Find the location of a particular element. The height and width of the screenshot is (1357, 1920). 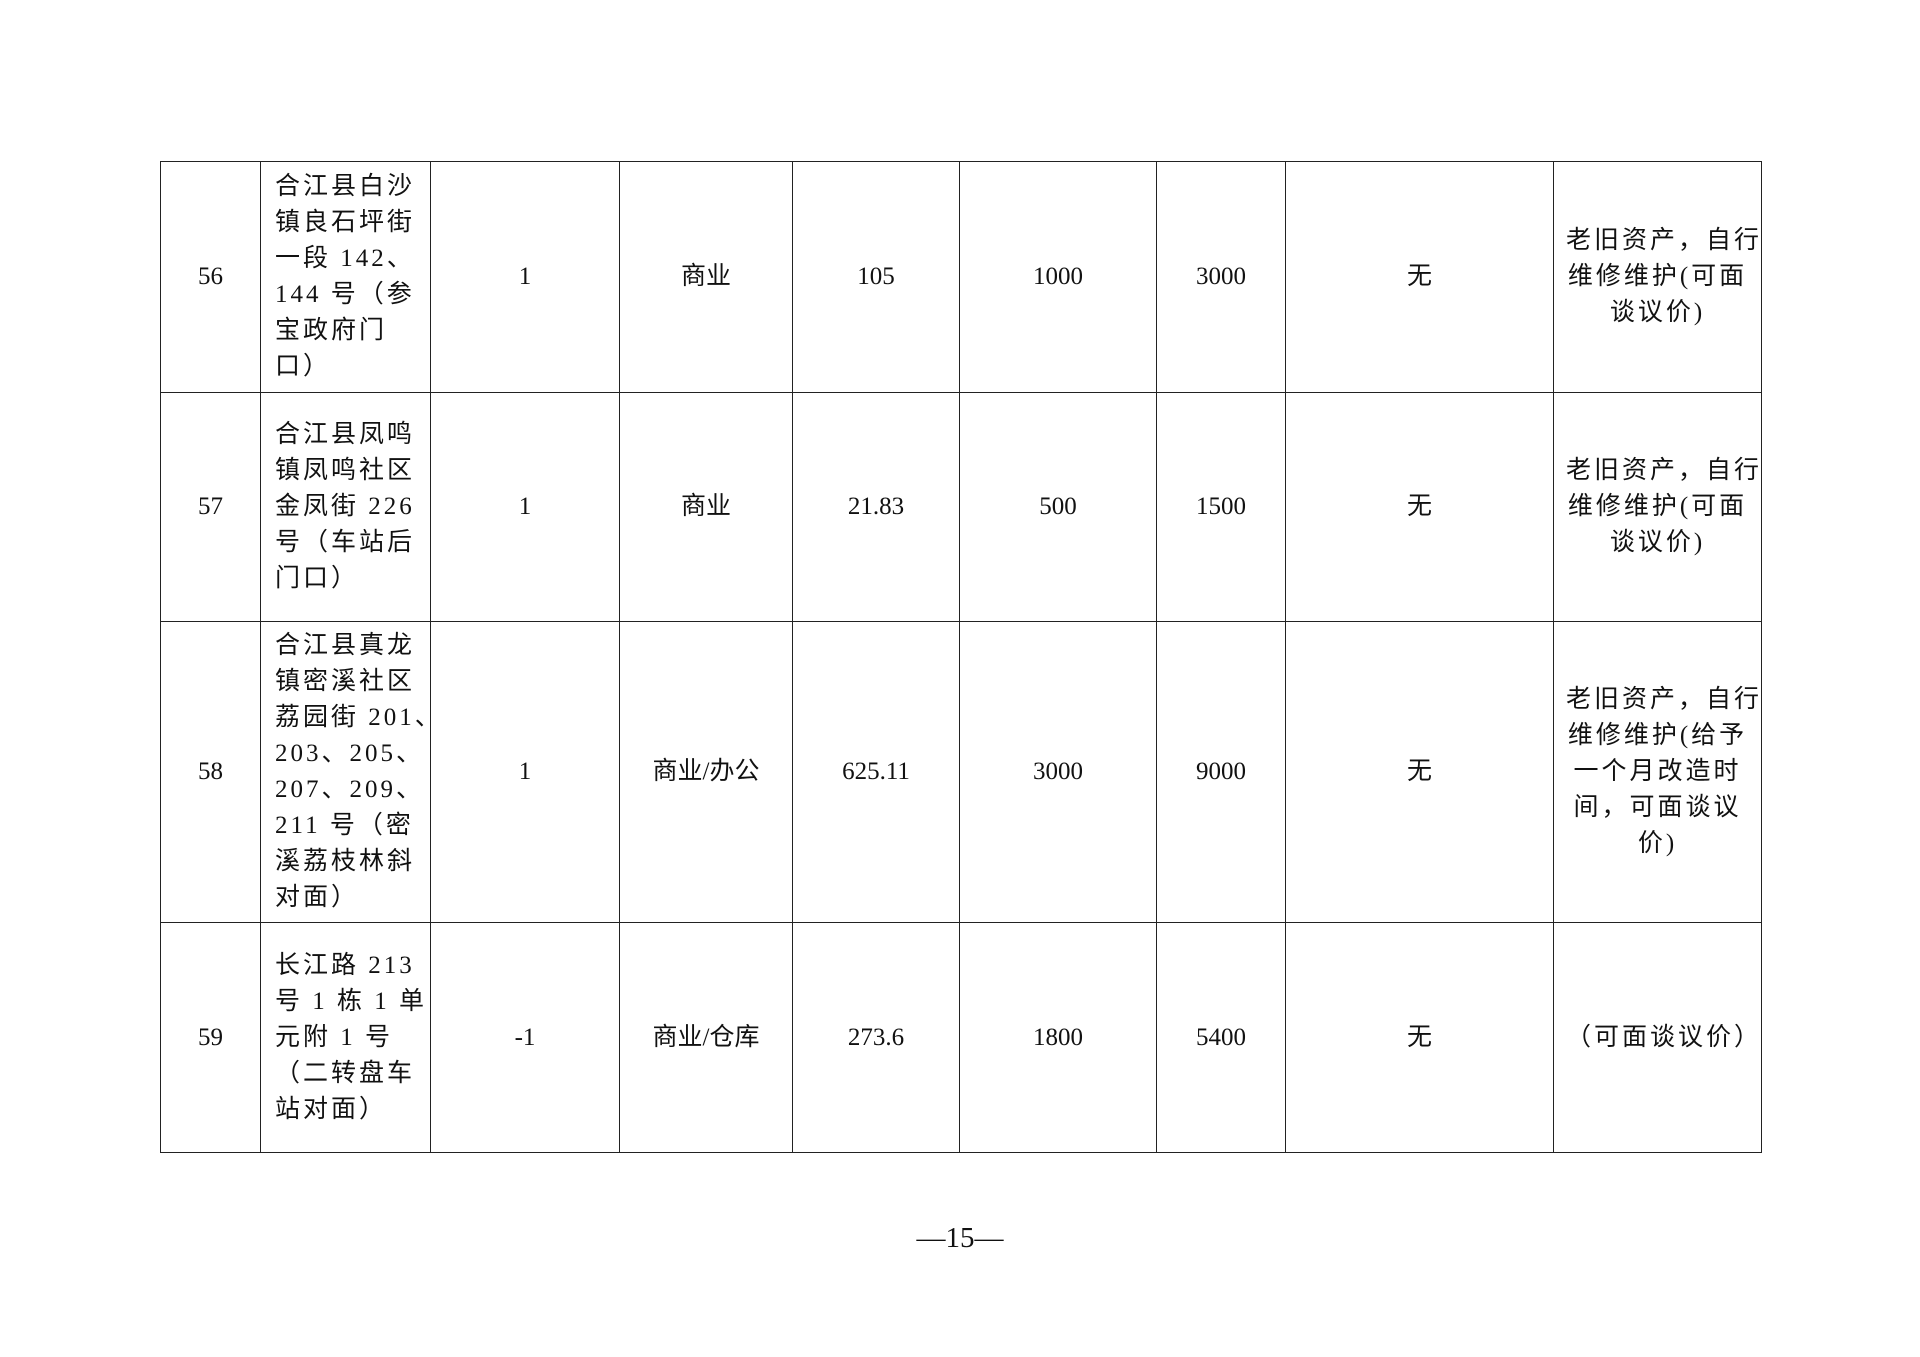

monthly-rent-cell: 3000 is located at coordinates (1058, 772).